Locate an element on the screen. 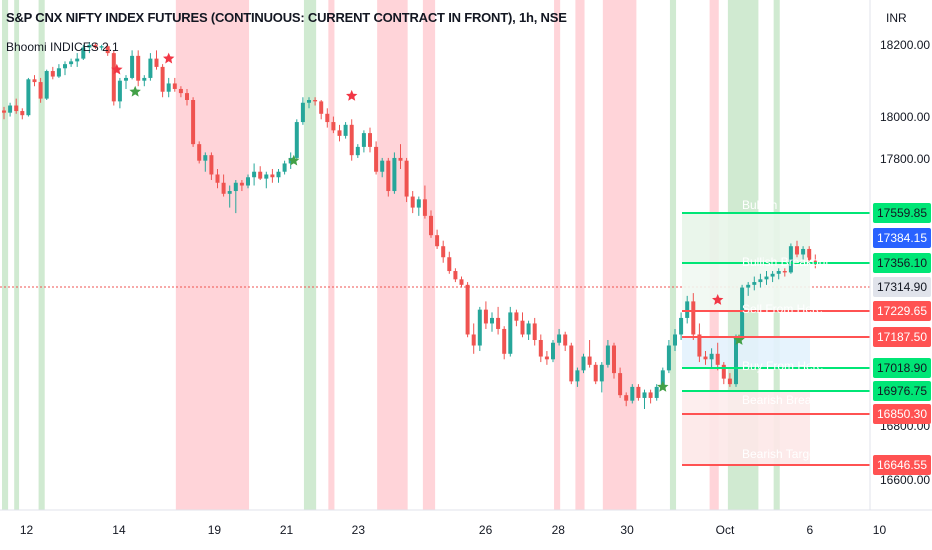 The image size is (932, 550). price-badge-label: 17018.90 is located at coordinates (902, 368).